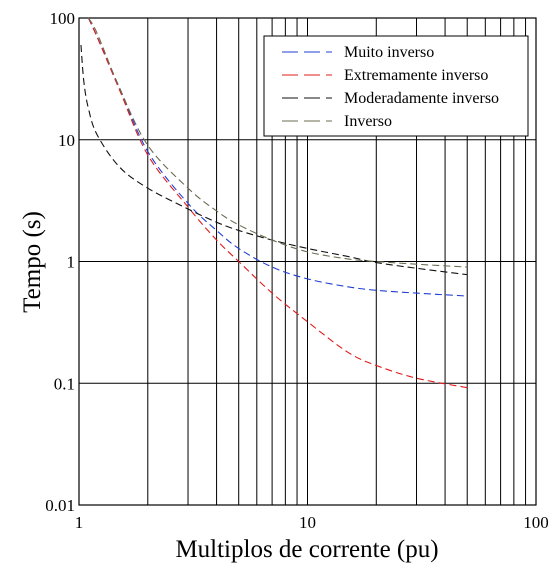 Image resolution: width=551 pixels, height=566 pixels. What do you see at coordinates (306, 549) in the screenshot?
I see `x-axis-title: Multiplos de corrente (pu)` at bounding box center [306, 549].